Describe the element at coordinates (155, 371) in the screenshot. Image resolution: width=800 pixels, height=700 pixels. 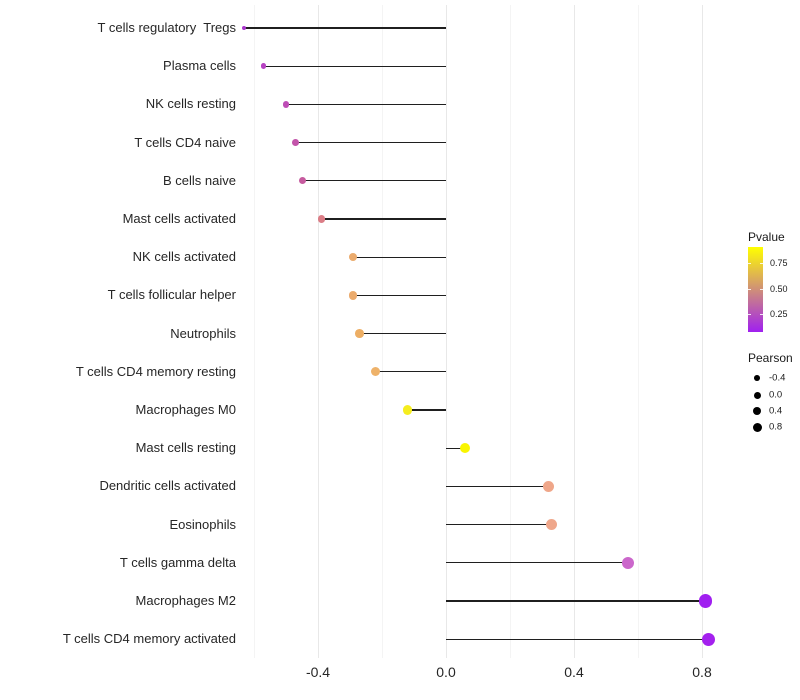
I see `y-axis-label: T cells CD4 memory resting` at that location.